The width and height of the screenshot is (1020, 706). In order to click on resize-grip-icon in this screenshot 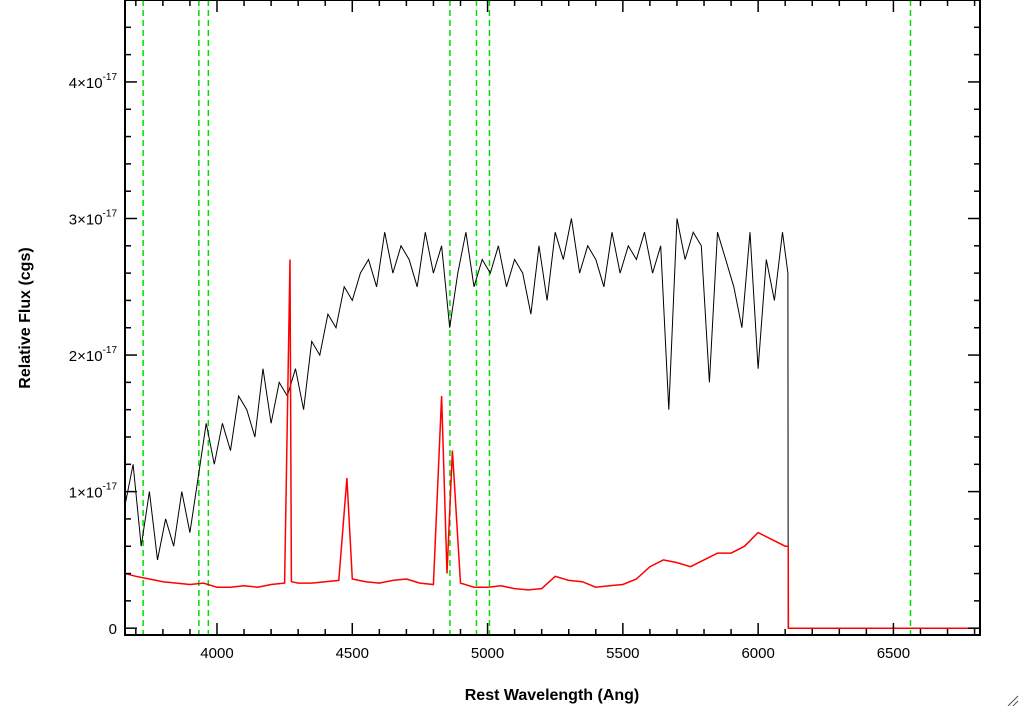, I will do `click(1013, 700)`.